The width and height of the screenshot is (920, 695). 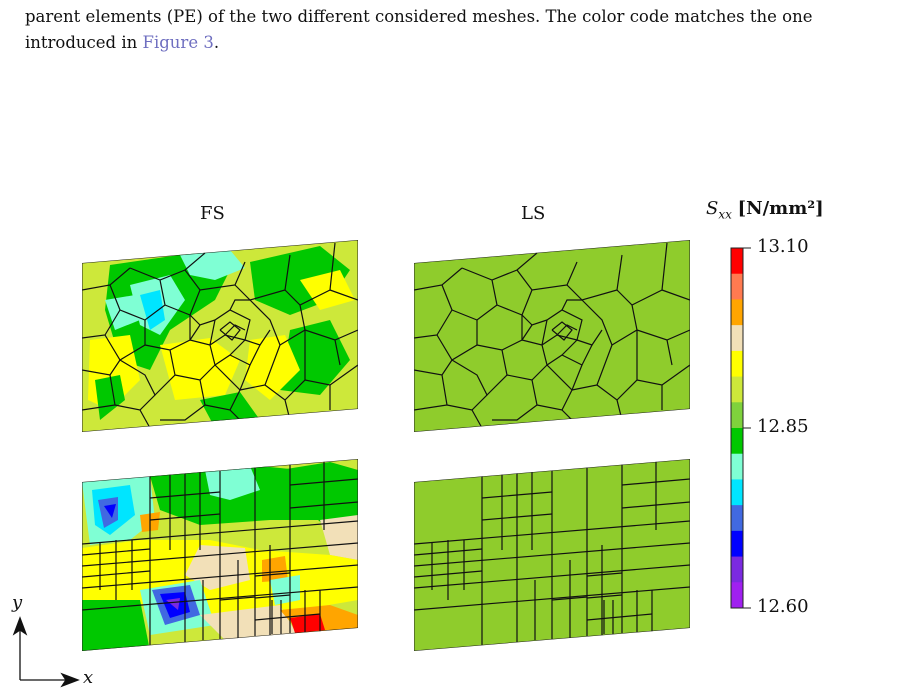 What do you see at coordinates (552, 336) in the screenshot?
I see `panel-ls-voronoi` at bounding box center [552, 336].